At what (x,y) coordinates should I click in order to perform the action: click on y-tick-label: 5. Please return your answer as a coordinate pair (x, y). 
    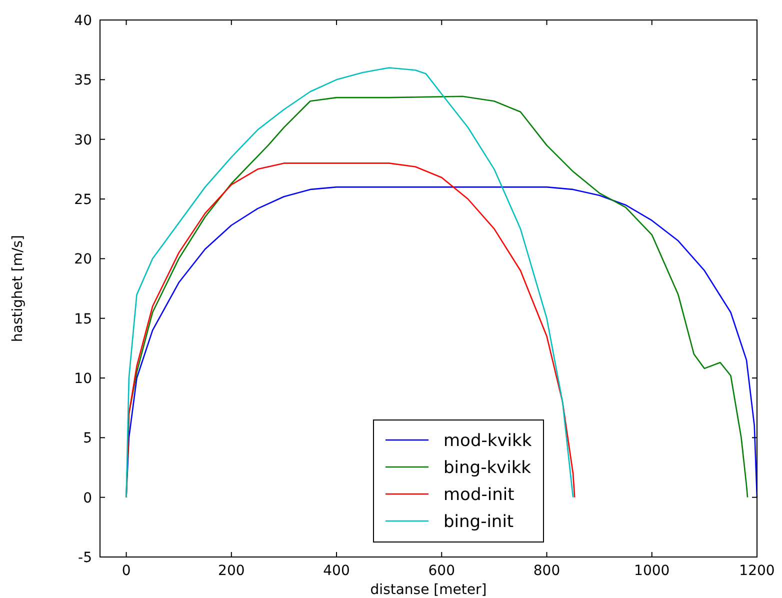
    Looking at the image, I should click on (87, 438).